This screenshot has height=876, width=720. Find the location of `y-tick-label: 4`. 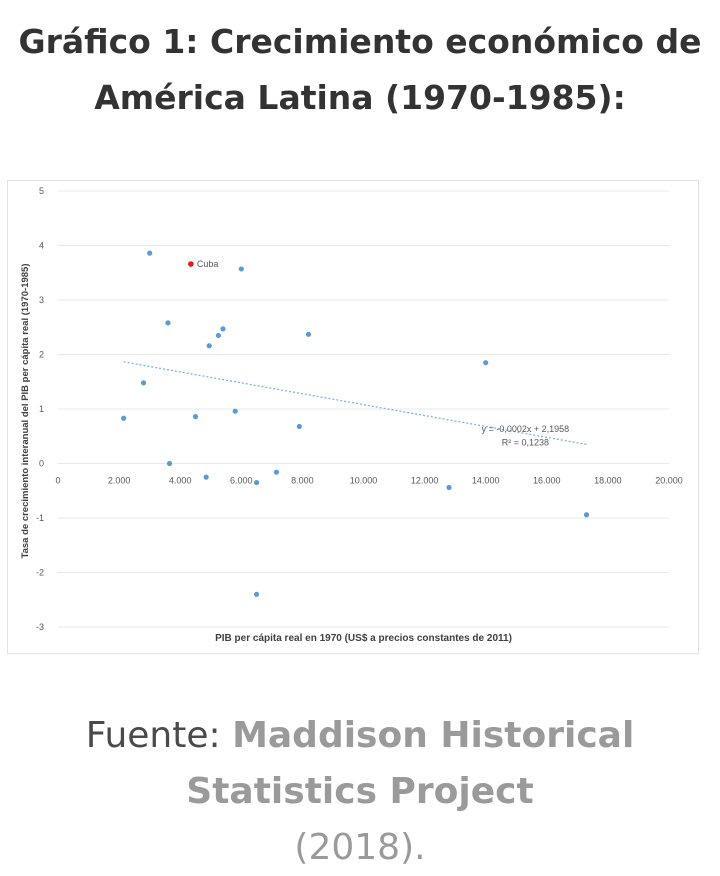

y-tick-label: 4 is located at coordinates (41, 246).